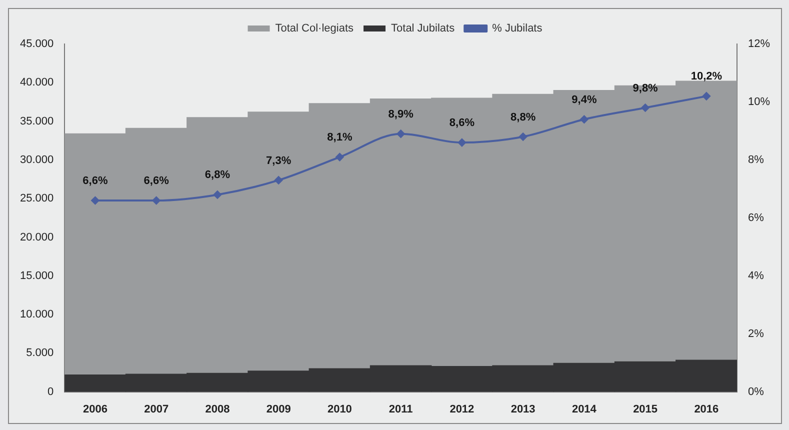 The image size is (789, 430). Describe the element at coordinates (37, 121) in the screenshot. I see `y-tick-label: 35.000` at that location.